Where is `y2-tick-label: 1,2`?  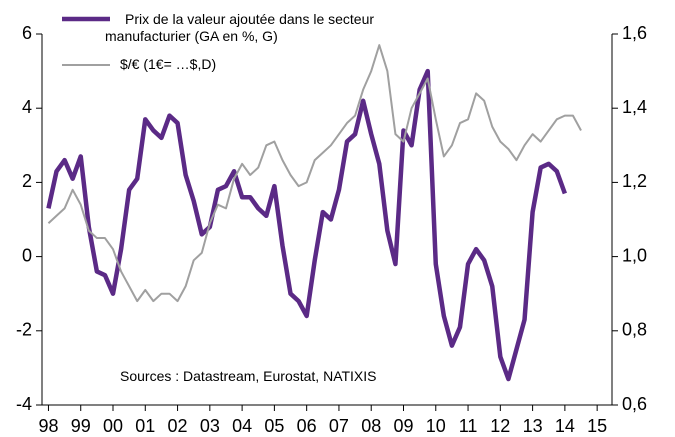
y2-tick-label: 1,2 is located at coordinates (634, 181).